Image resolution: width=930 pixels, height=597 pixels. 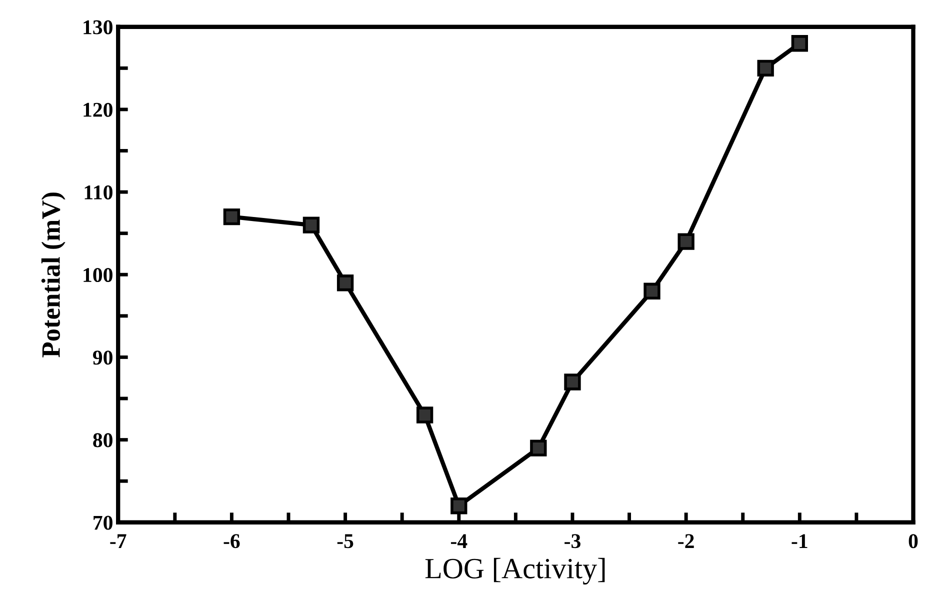 I want to click on y-tick-label: 110, so click(x=98, y=192).